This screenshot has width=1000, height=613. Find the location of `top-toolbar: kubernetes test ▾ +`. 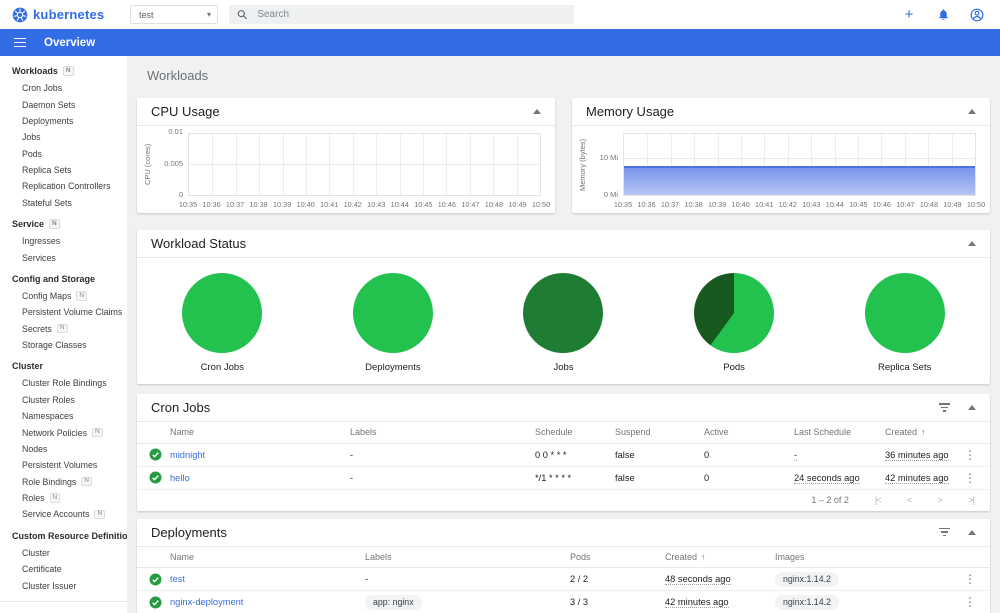

top-toolbar: kubernetes test ▾ + is located at coordinates (500, 14).